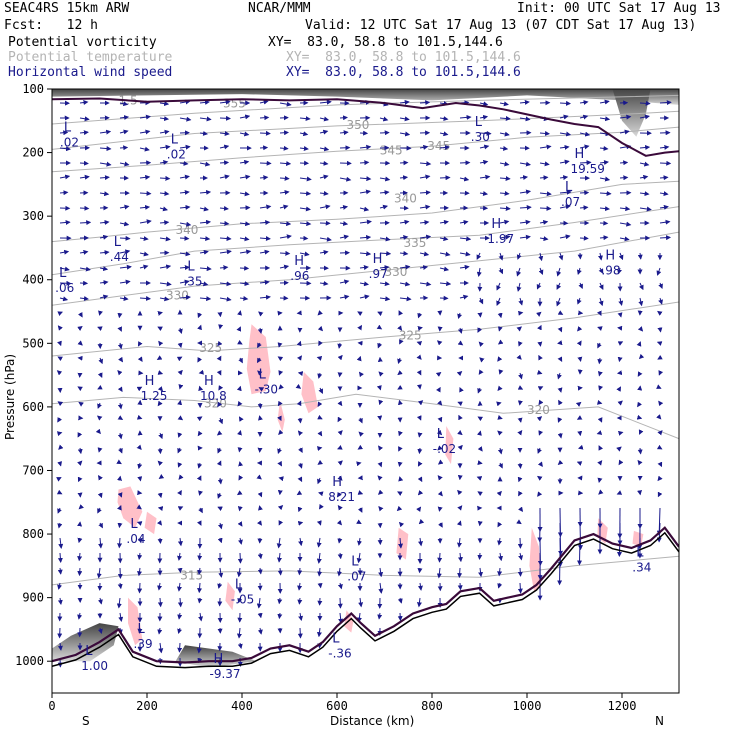 This screenshot has height=740, width=740. I want to click on legend-theta-name: Potential temperature, so click(90, 57).